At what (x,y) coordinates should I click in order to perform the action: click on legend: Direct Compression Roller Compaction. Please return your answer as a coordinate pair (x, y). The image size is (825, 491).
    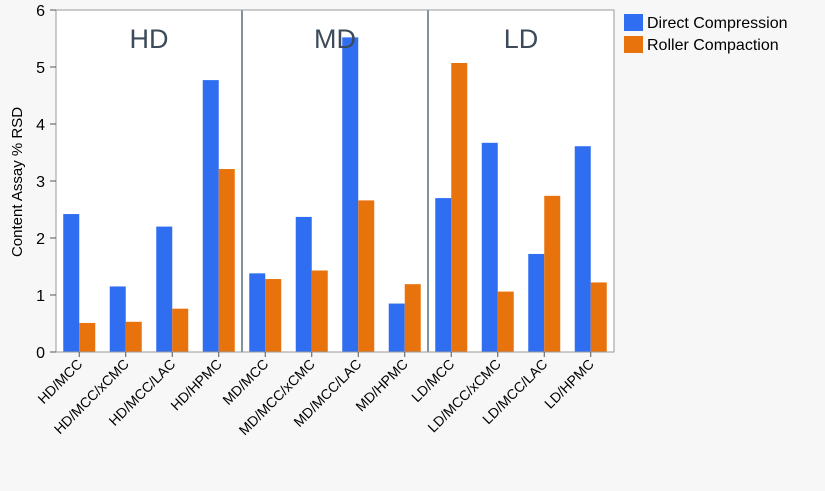
    Looking at the image, I should click on (705, 34).